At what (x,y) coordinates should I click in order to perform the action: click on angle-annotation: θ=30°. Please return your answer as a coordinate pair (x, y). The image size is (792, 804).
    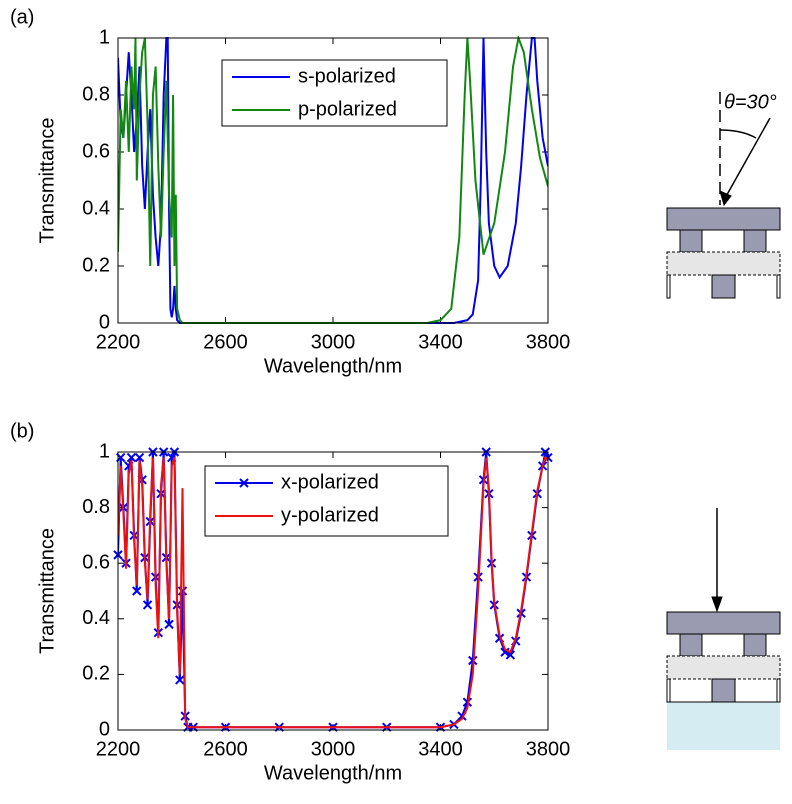
    Looking at the image, I should click on (750, 102).